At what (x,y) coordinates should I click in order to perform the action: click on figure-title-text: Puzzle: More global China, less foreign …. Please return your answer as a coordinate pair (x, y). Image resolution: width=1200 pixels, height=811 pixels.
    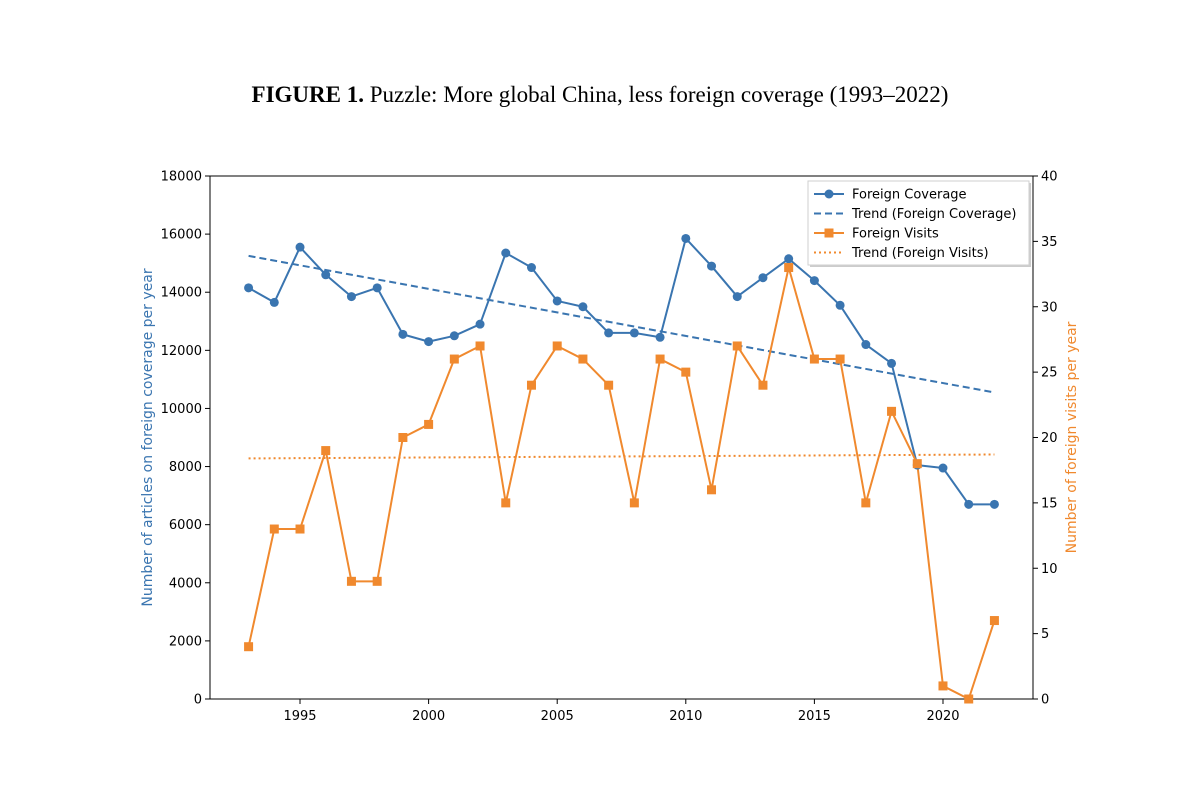
    Looking at the image, I should click on (659, 94).